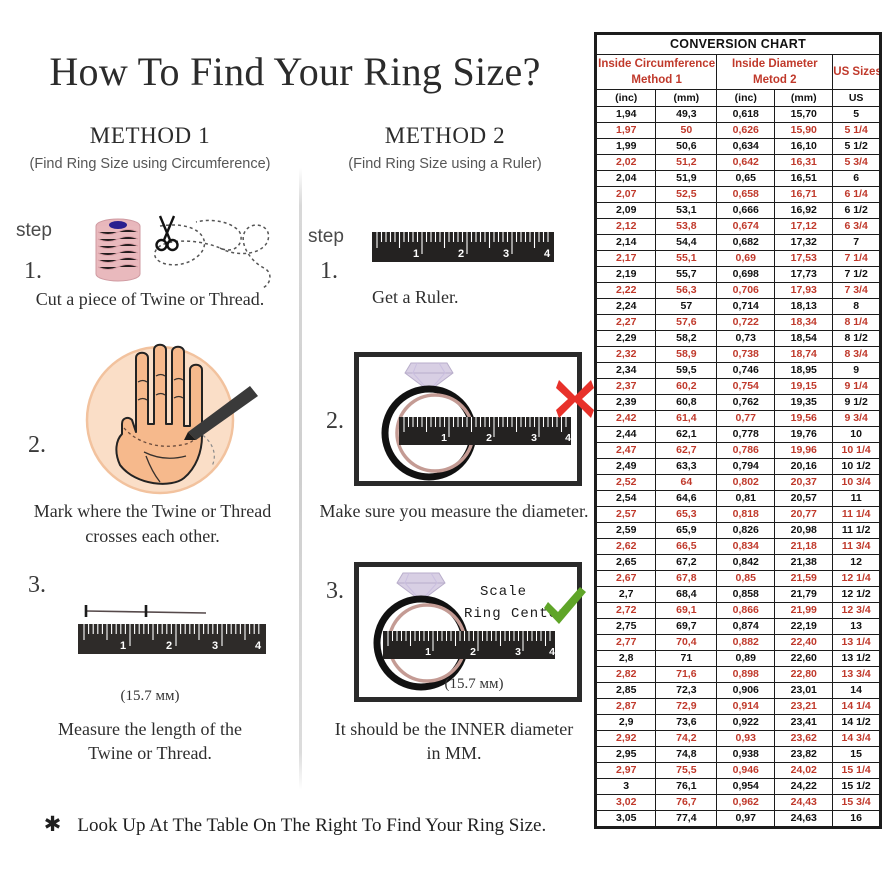  I want to click on table-row: 1,99 50,6 0,634 16,10 5 1/2, so click(737, 146).